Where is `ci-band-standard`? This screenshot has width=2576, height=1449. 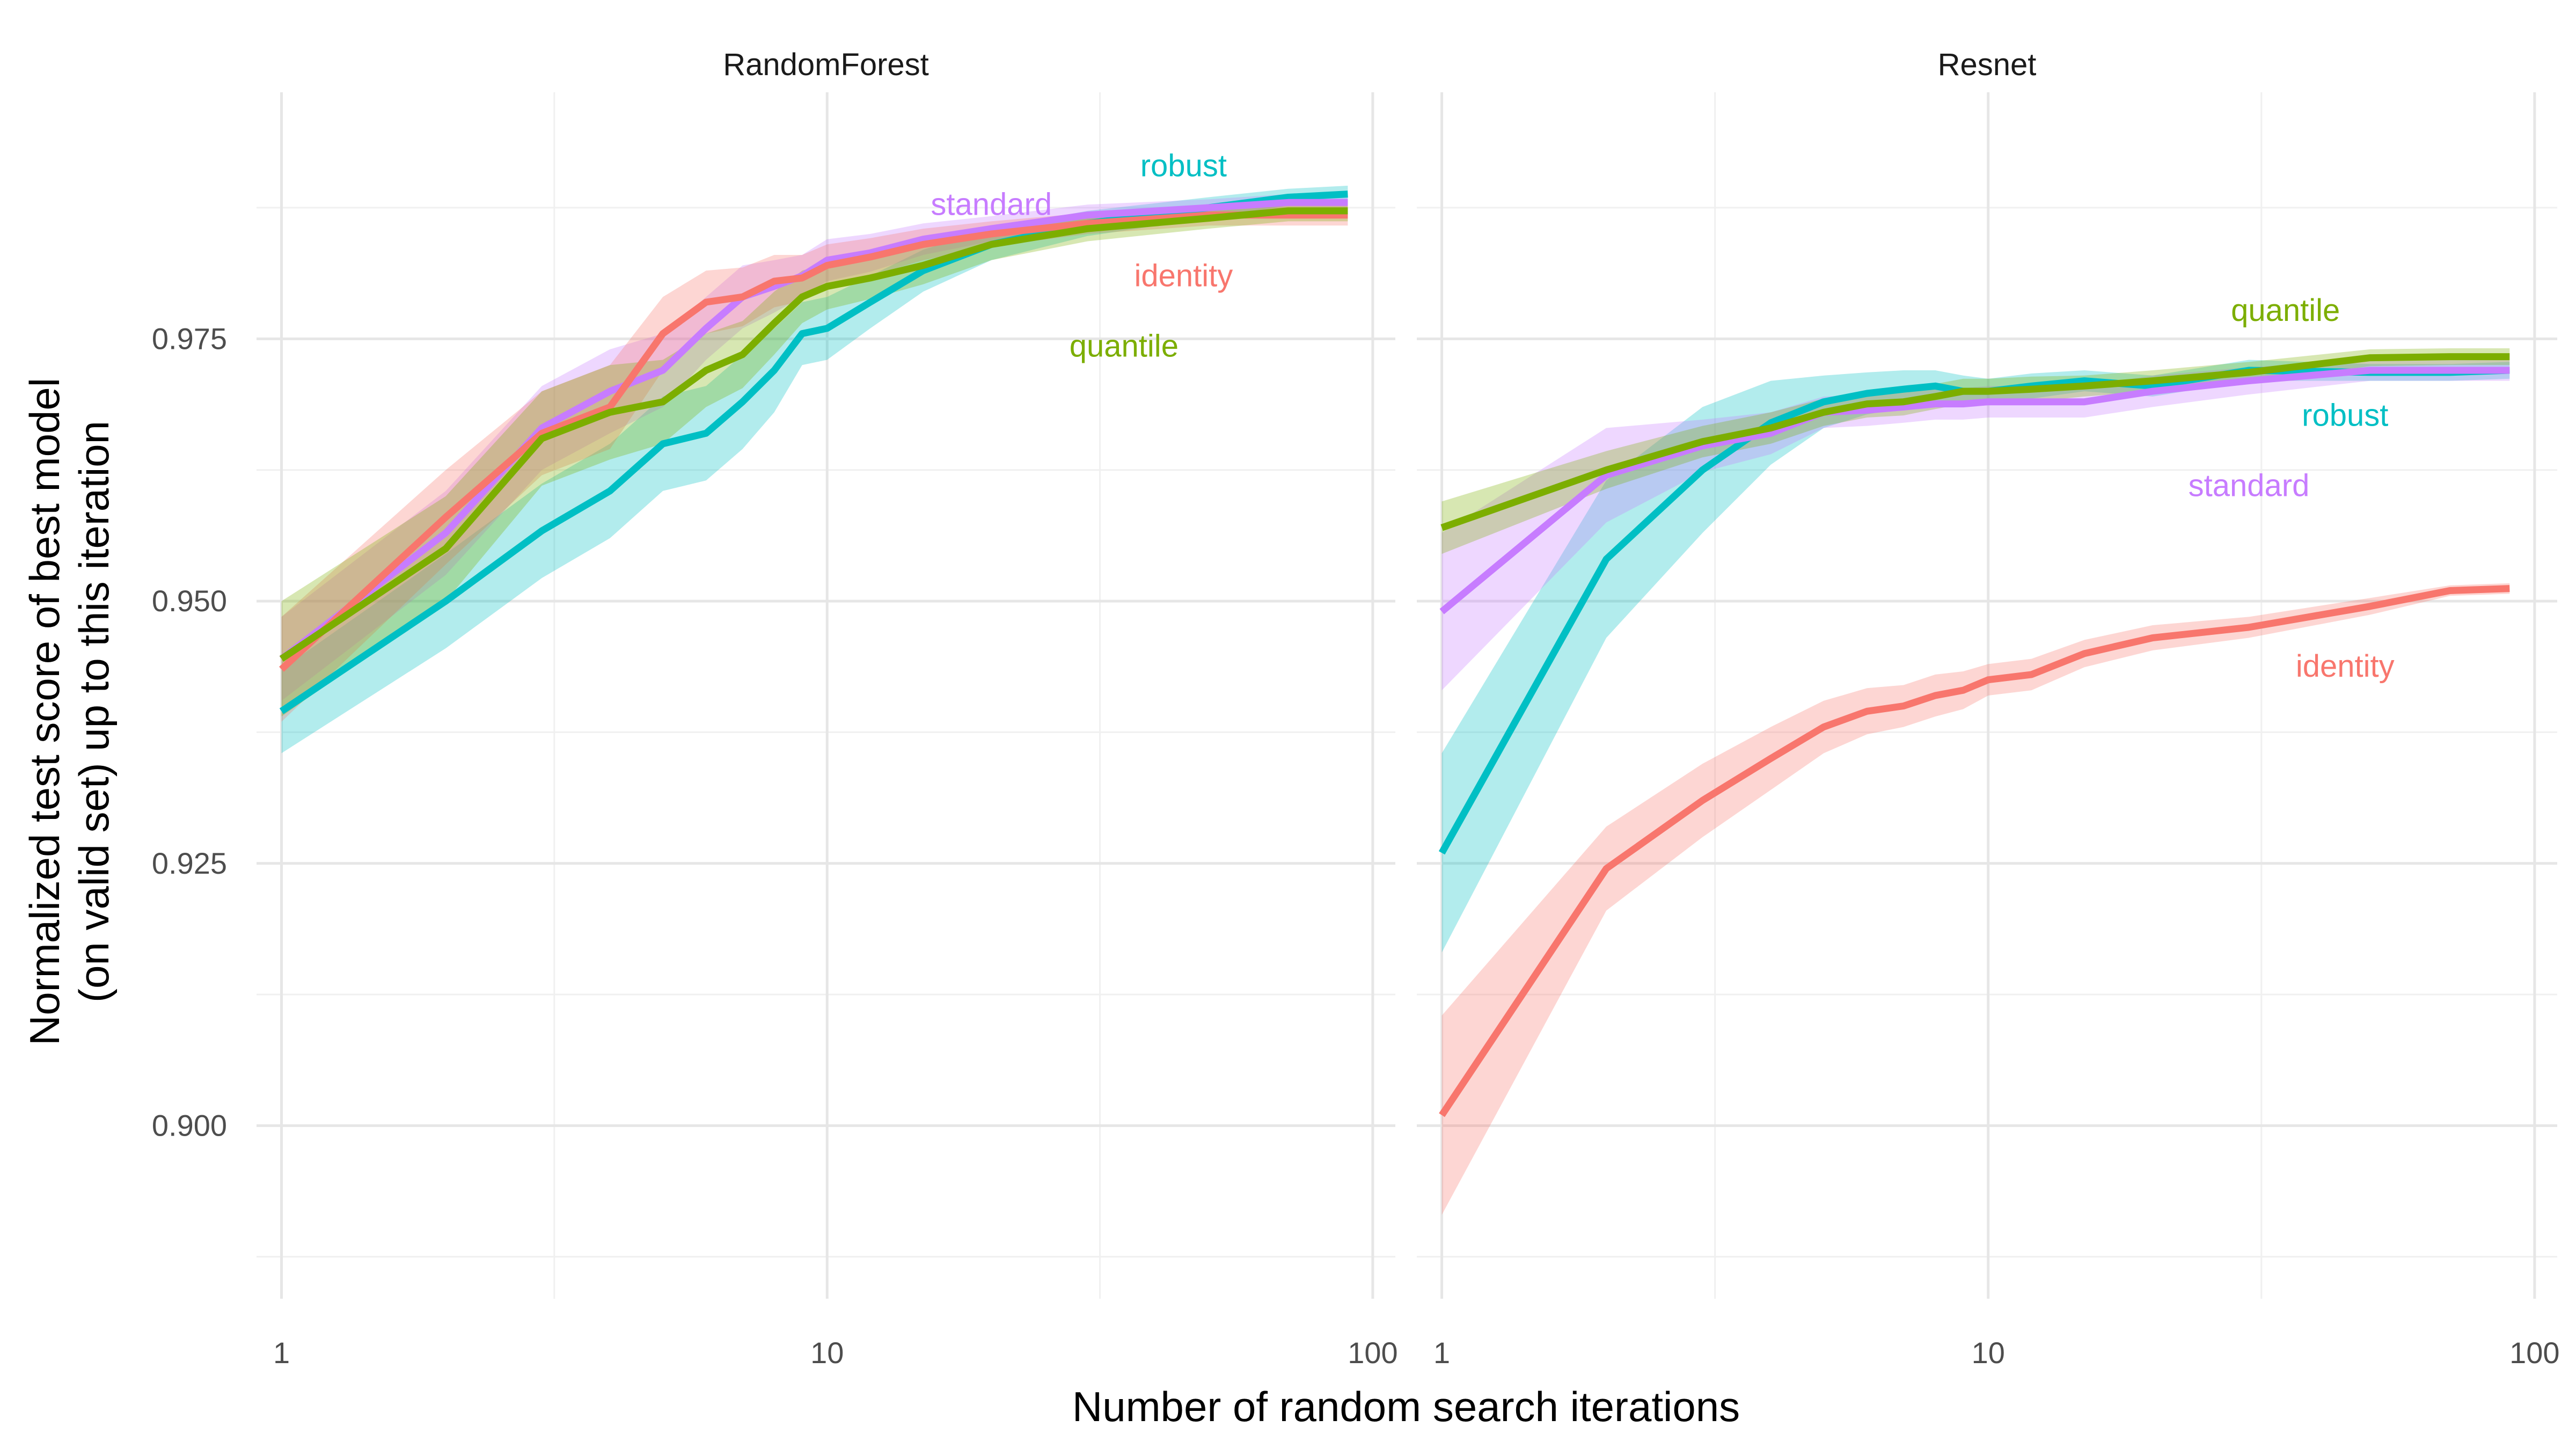 ci-band-standard is located at coordinates (814, 447).